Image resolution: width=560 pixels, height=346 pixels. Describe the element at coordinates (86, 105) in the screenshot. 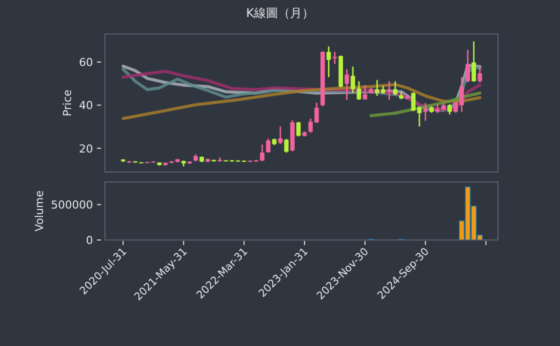

I see `y-tick-label: 40` at that location.